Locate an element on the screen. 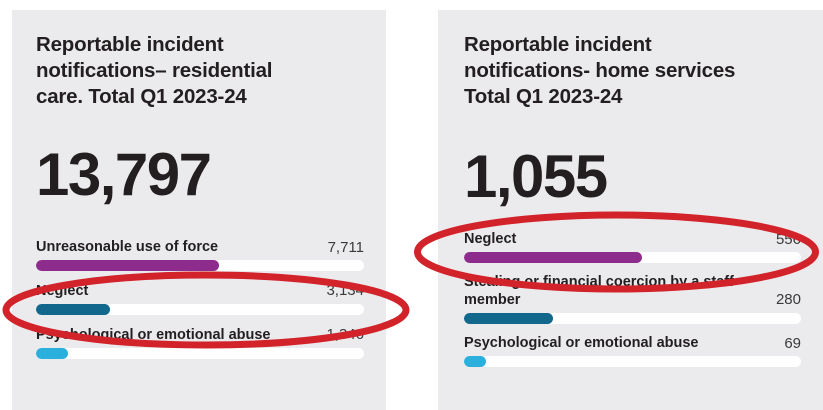 The width and height of the screenshot is (823, 410). bar-row: Unreasonable use of force 7,711 is located at coordinates (200, 255).